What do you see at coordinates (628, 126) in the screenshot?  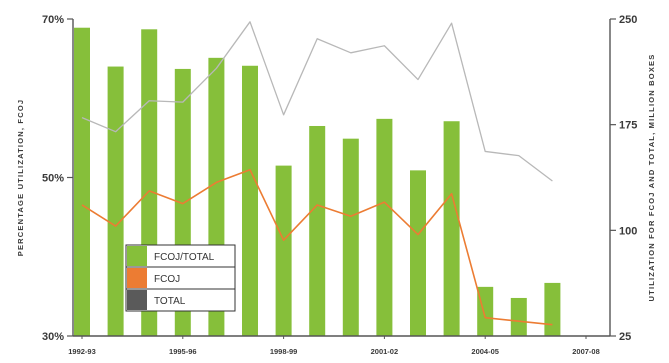 I see `right-tick-label: 175` at bounding box center [628, 126].